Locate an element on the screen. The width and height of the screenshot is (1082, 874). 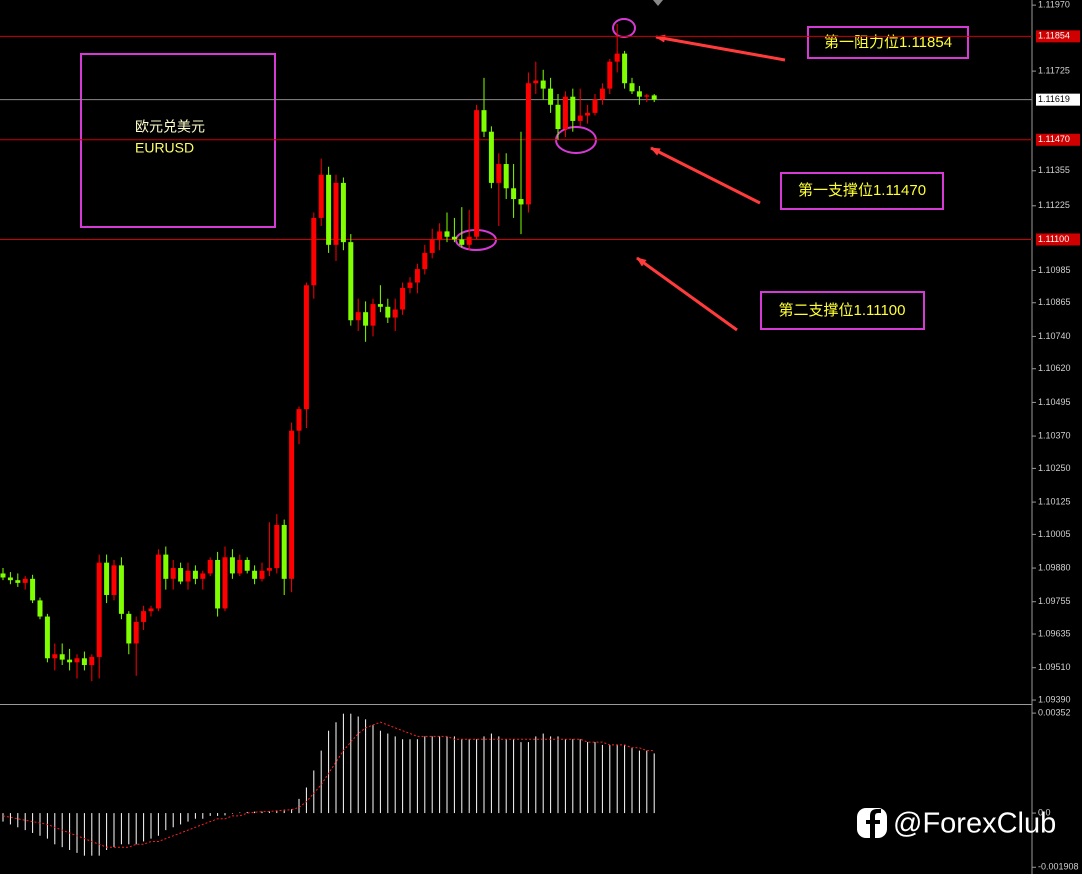
annotation: 第一支撑位1.11470 is located at coordinates (862, 190).